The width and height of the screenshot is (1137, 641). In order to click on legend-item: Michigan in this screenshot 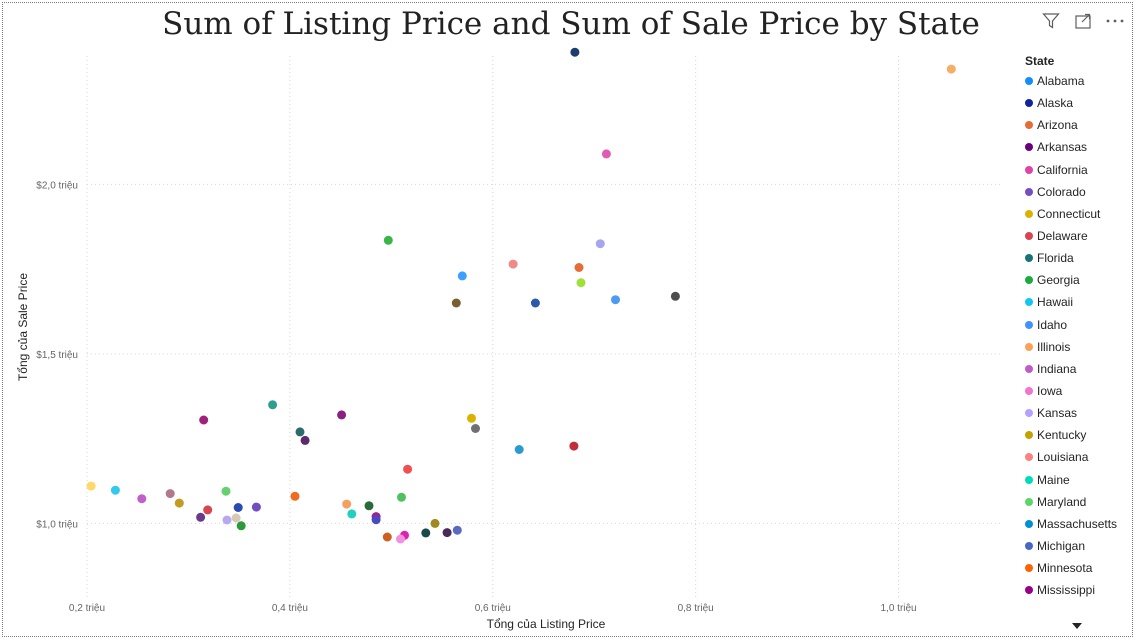, I will do `click(1079, 546)`.